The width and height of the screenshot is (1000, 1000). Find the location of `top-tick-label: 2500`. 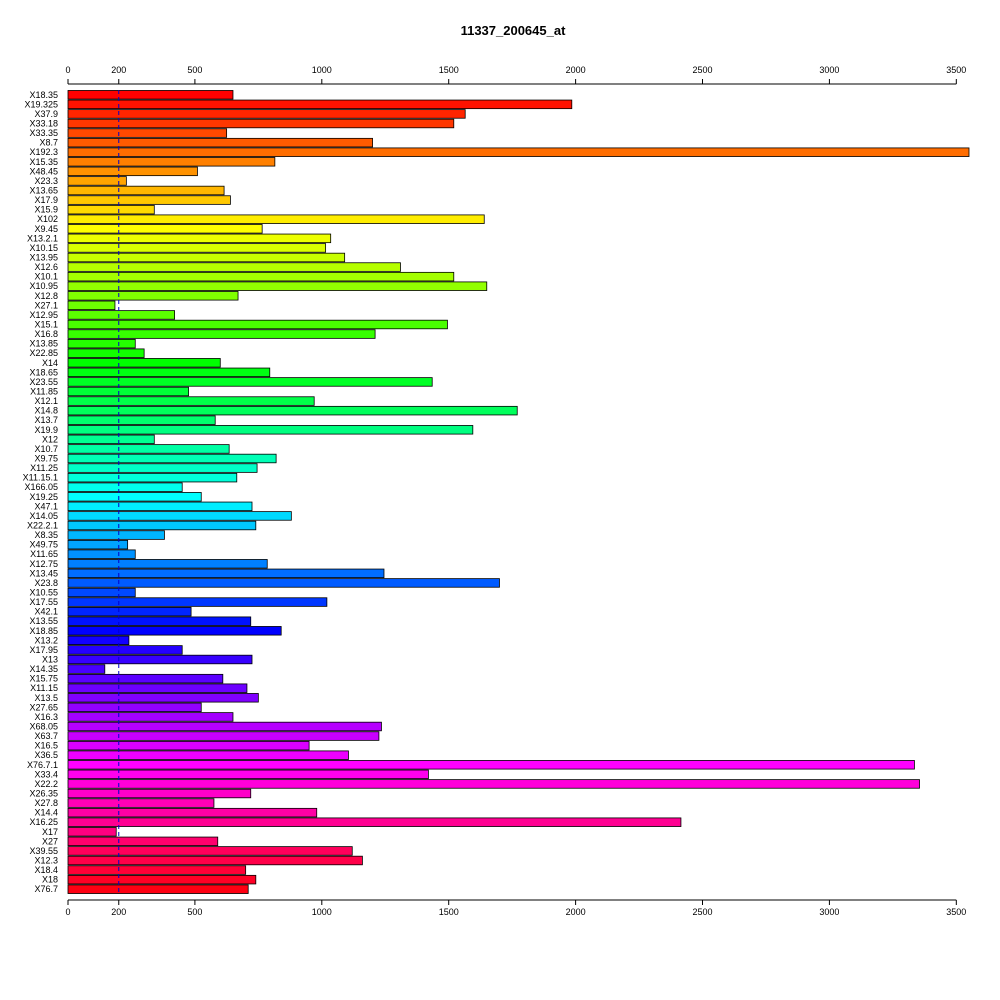

top-tick-label: 2500 is located at coordinates (702, 70).